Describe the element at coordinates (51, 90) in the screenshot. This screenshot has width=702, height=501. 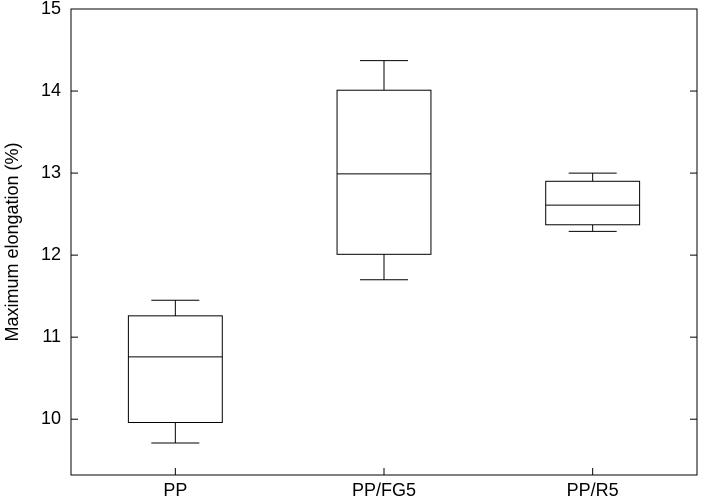
I see `y-tick-label: 14` at that location.